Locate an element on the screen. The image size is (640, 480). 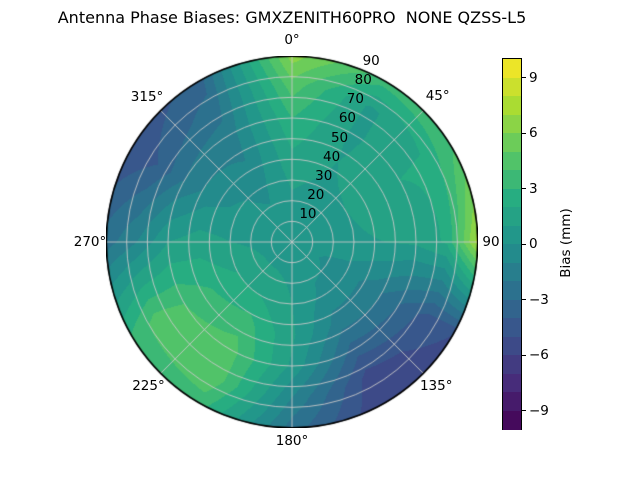
theta-tick-label-135: 135° is located at coordinates (436, 386).